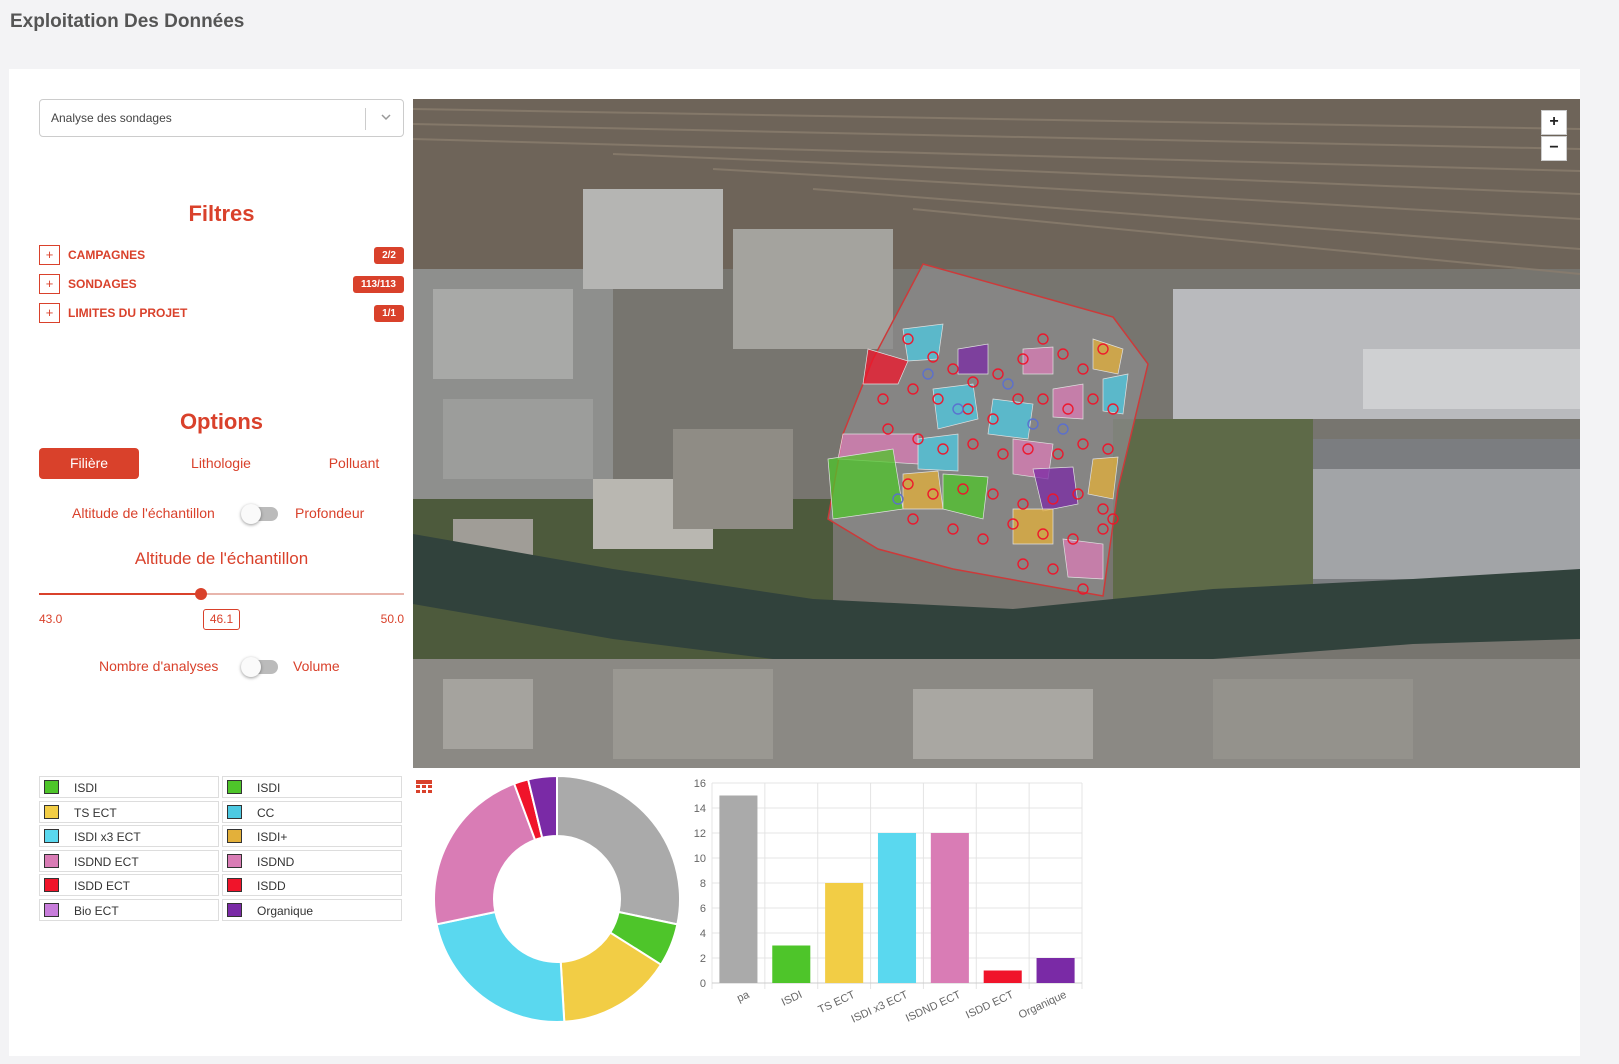 The image size is (1619, 1064). Describe the element at coordinates (221, 118) in the screenshot. I see `analysis-select: Analyse des sondages` at that location.